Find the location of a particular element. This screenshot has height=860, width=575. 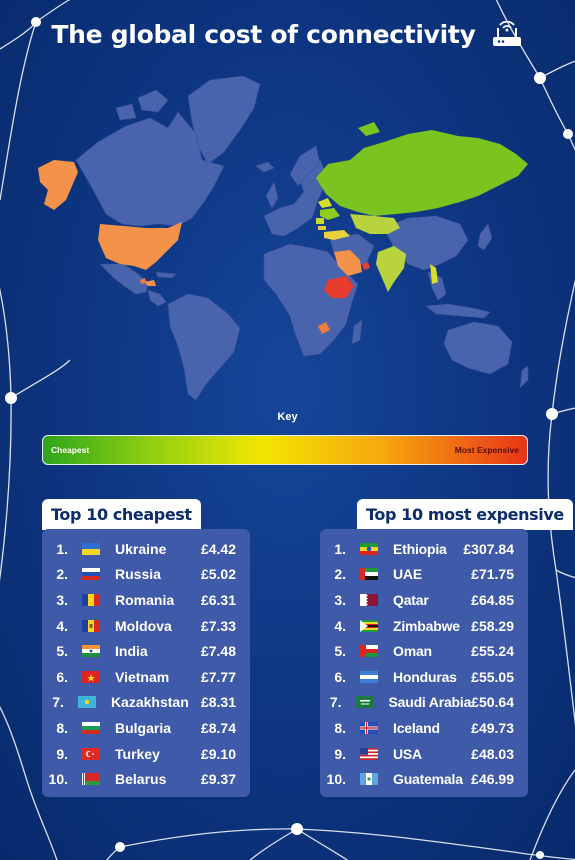

country-name: Bulgaria is located at coordinates (143, 727).